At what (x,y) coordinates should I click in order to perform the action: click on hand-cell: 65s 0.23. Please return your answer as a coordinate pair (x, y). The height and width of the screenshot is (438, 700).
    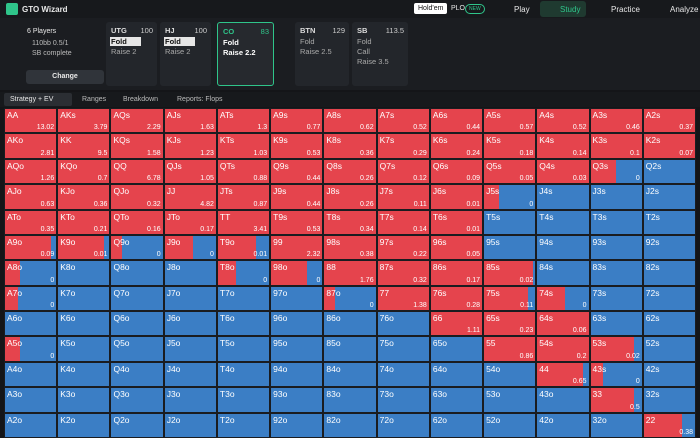
    Looking at the image, I should click on (510, 324).